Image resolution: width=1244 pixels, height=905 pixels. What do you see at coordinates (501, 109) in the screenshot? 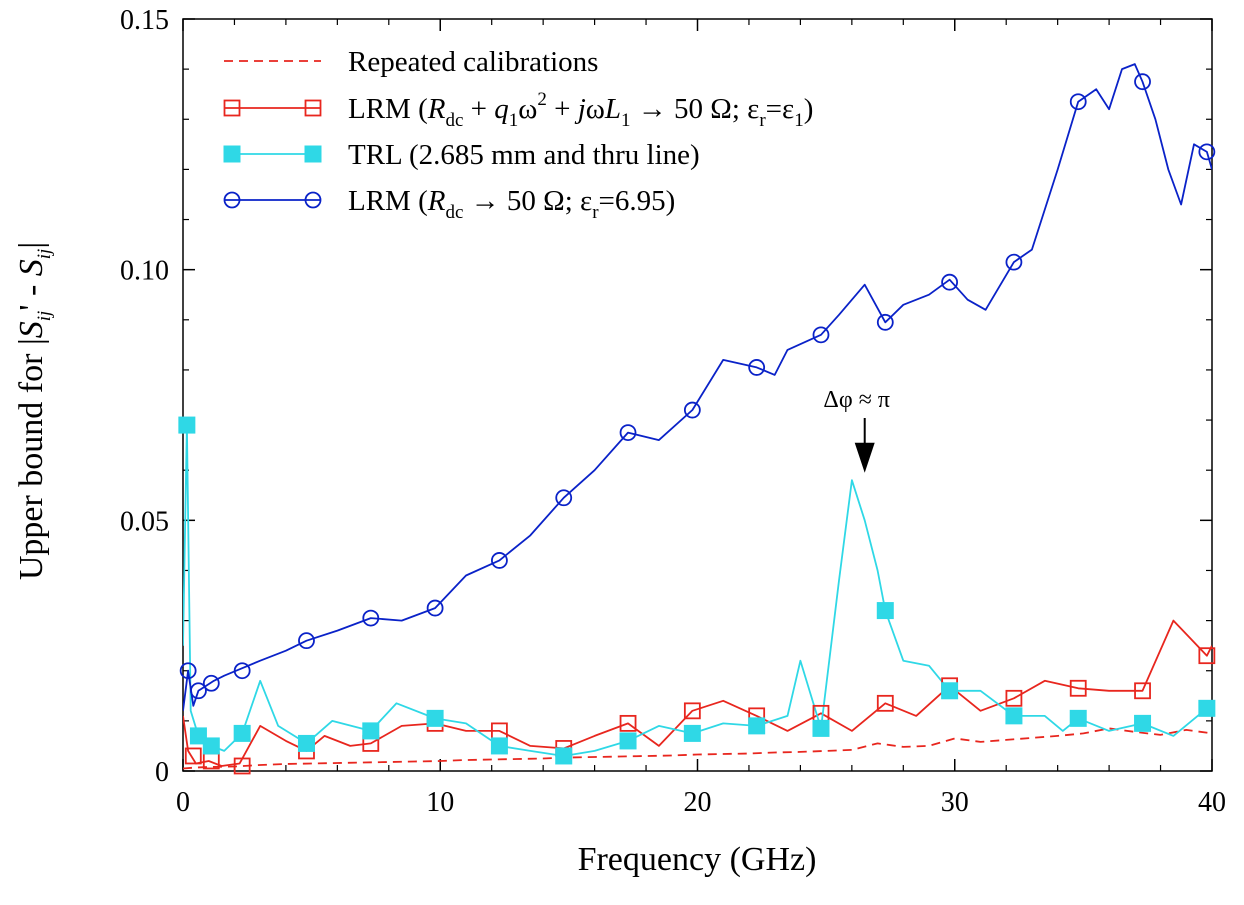
I see `text-run: q` at bounding box center [501, 109].